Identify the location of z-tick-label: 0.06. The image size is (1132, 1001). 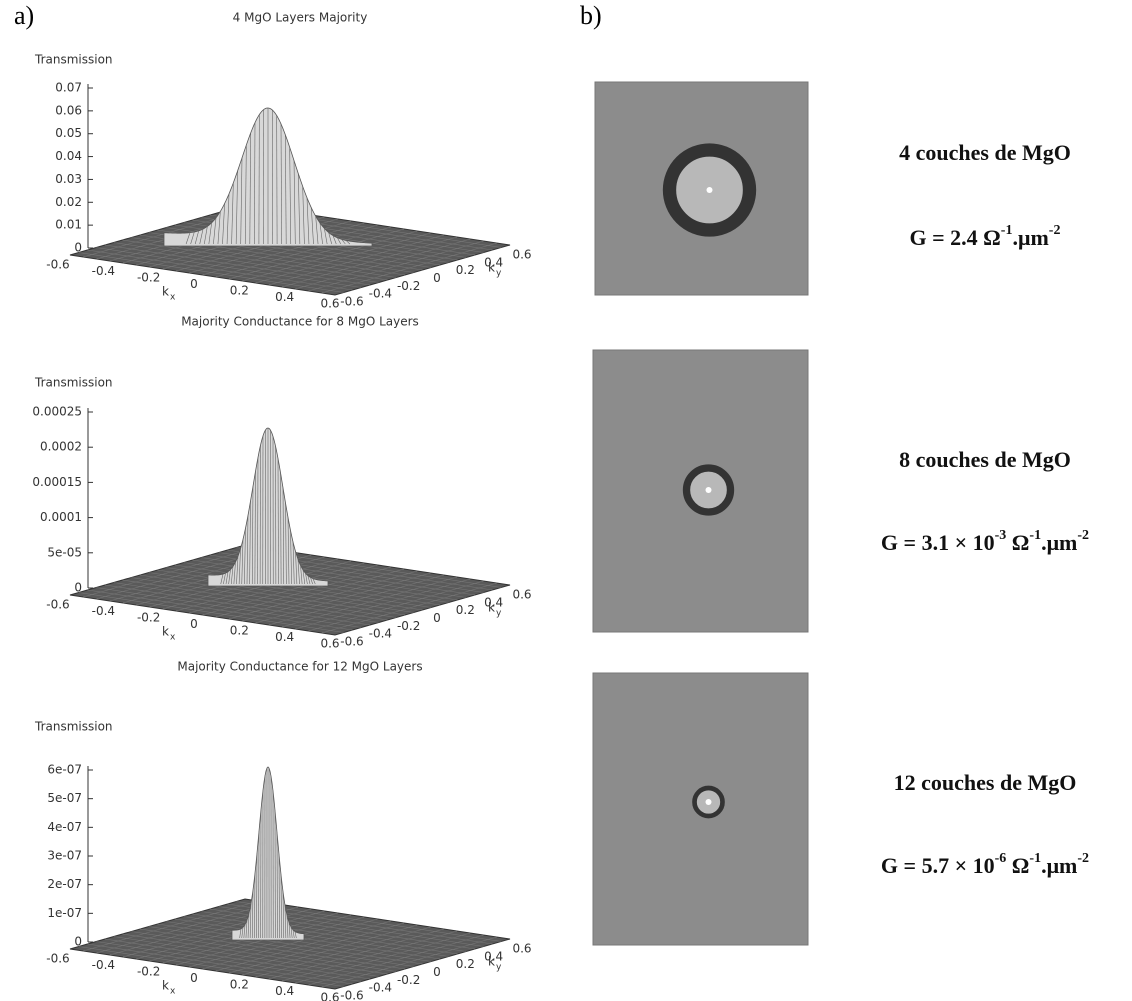
(68, 110).